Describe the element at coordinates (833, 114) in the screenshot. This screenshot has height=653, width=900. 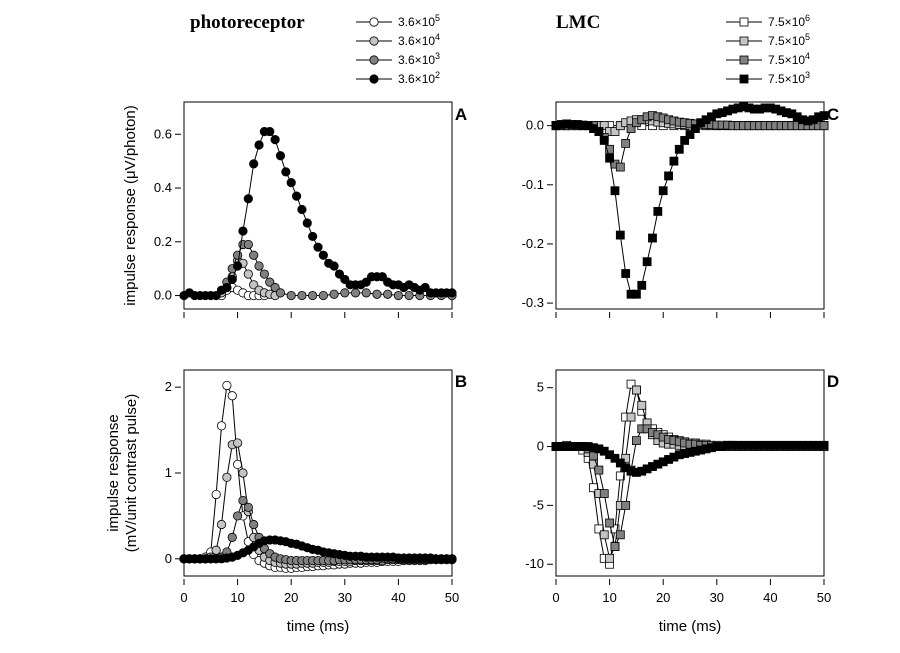
I see `panel-letter: C` at that location.